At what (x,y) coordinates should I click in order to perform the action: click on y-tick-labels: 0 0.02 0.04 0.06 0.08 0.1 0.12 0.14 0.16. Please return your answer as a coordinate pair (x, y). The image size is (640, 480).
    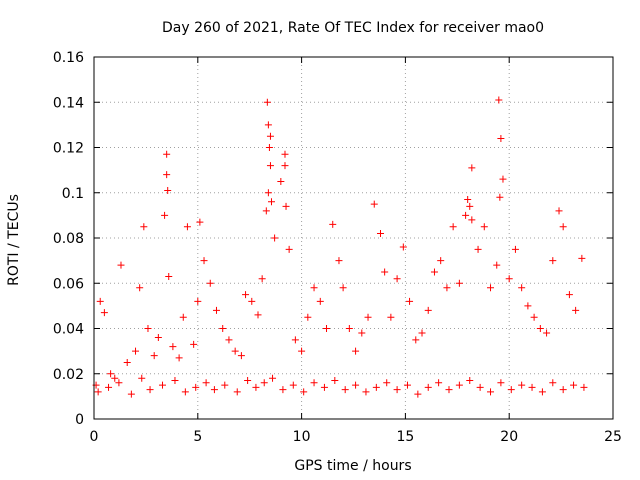
    Looking at the image, I should click on (68, 239).